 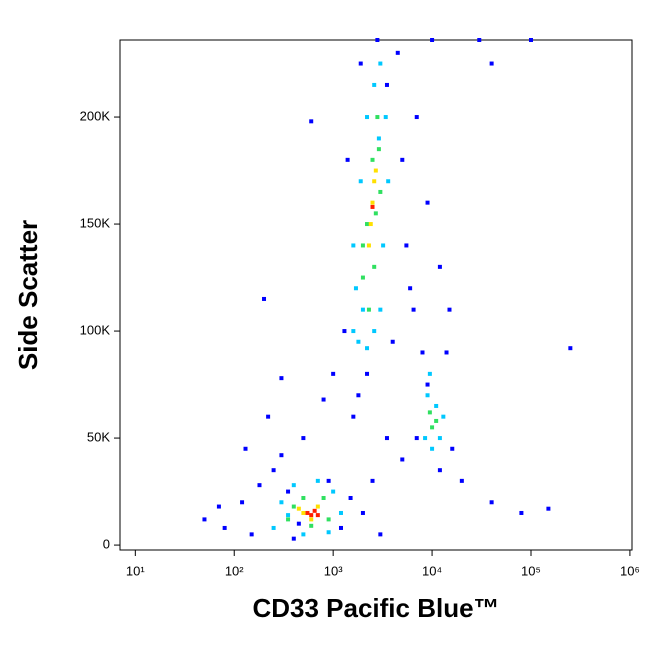 What do you see at coordinates (95, 115) in the screenshot?
I see `y-tick-label: 200K` at bounding box center [95, 115].